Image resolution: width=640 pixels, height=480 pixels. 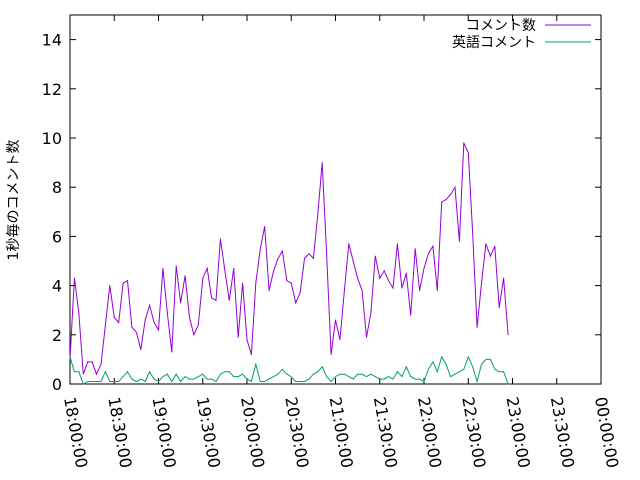 What do you see at coordinates (606, 432) in the screenshot?
I see `x-tick-label: 00:00:00` at bounding box center [606, 432].